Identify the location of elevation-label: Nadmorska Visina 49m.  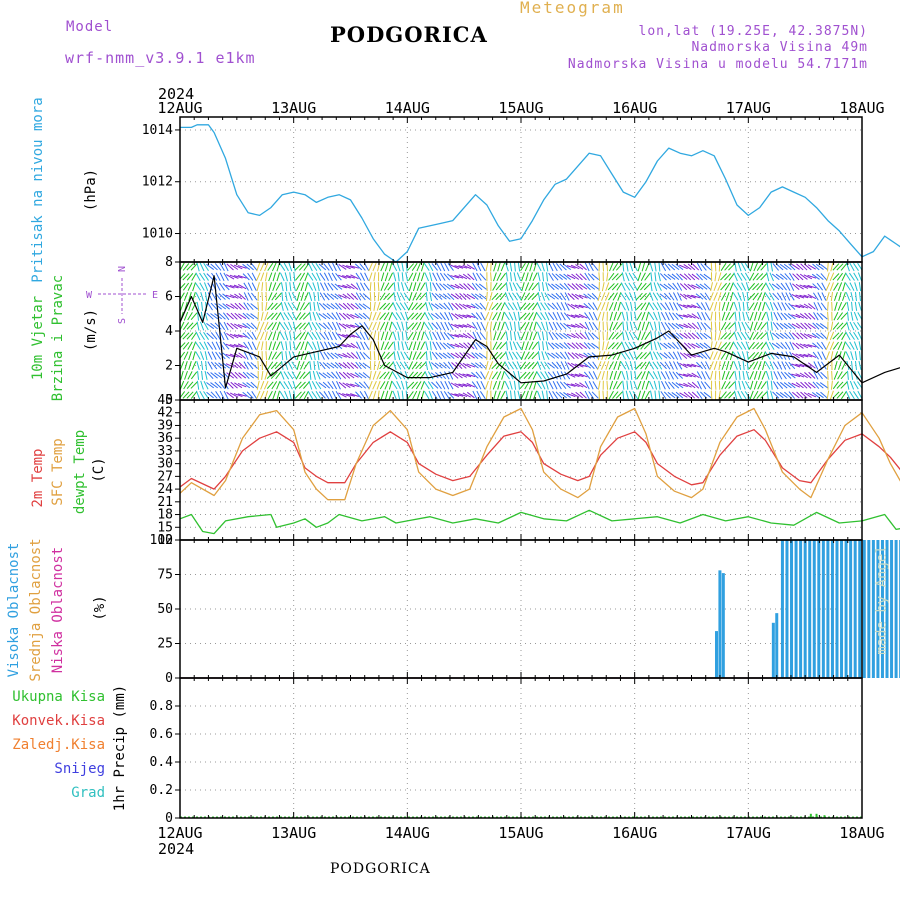
(779, 47).